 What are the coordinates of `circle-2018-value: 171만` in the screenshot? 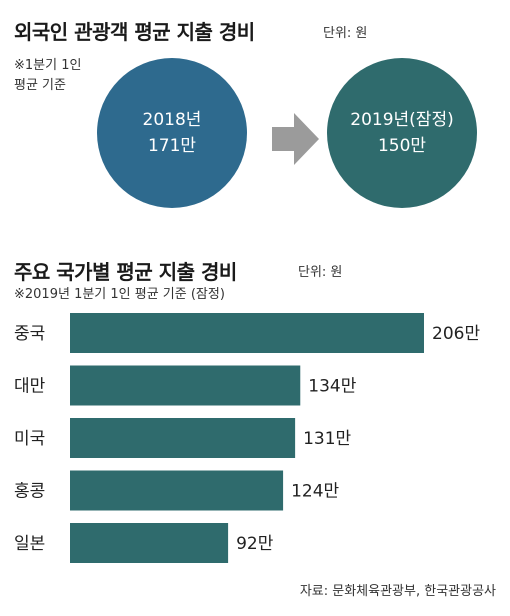 It's located at (172, 146).